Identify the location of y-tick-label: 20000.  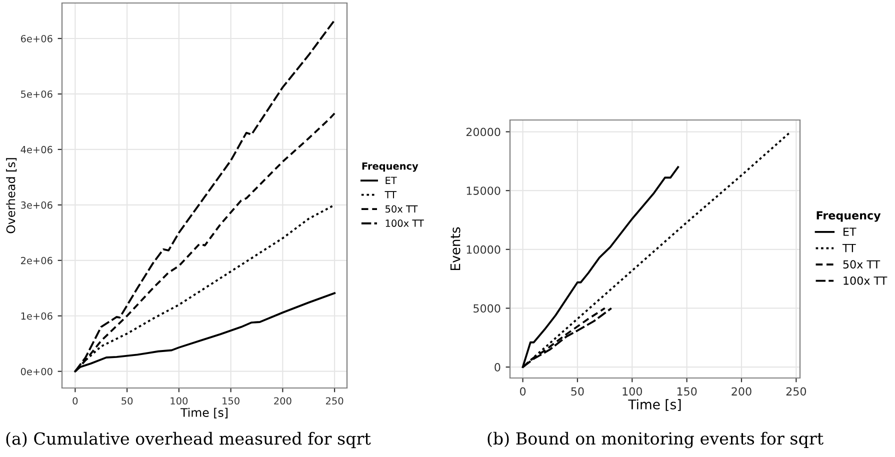
(483, 132).